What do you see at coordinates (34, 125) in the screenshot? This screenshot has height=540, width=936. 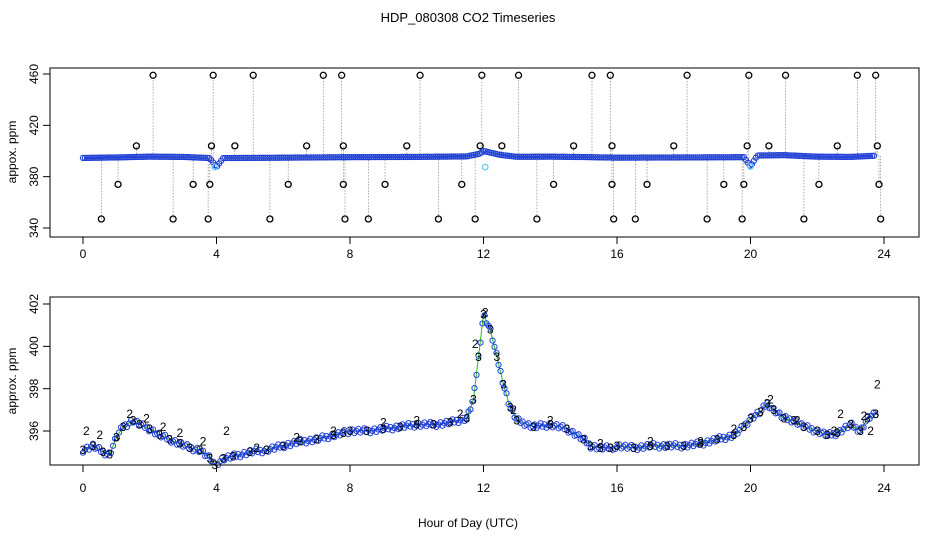 I see `top-y-tick-label: 420` at bounding box center [34, 125].